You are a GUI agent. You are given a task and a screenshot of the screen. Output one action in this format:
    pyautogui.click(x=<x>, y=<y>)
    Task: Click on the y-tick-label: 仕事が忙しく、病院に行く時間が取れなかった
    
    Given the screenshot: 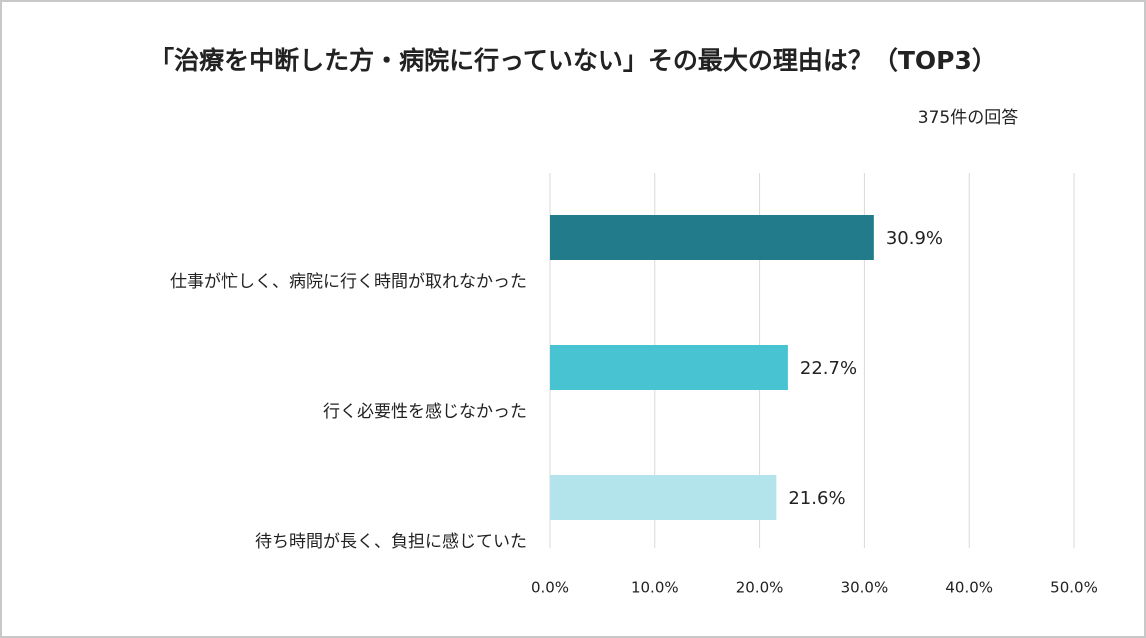 What is the action you would take?
    pyautogui.click(x=348, y=282)
    